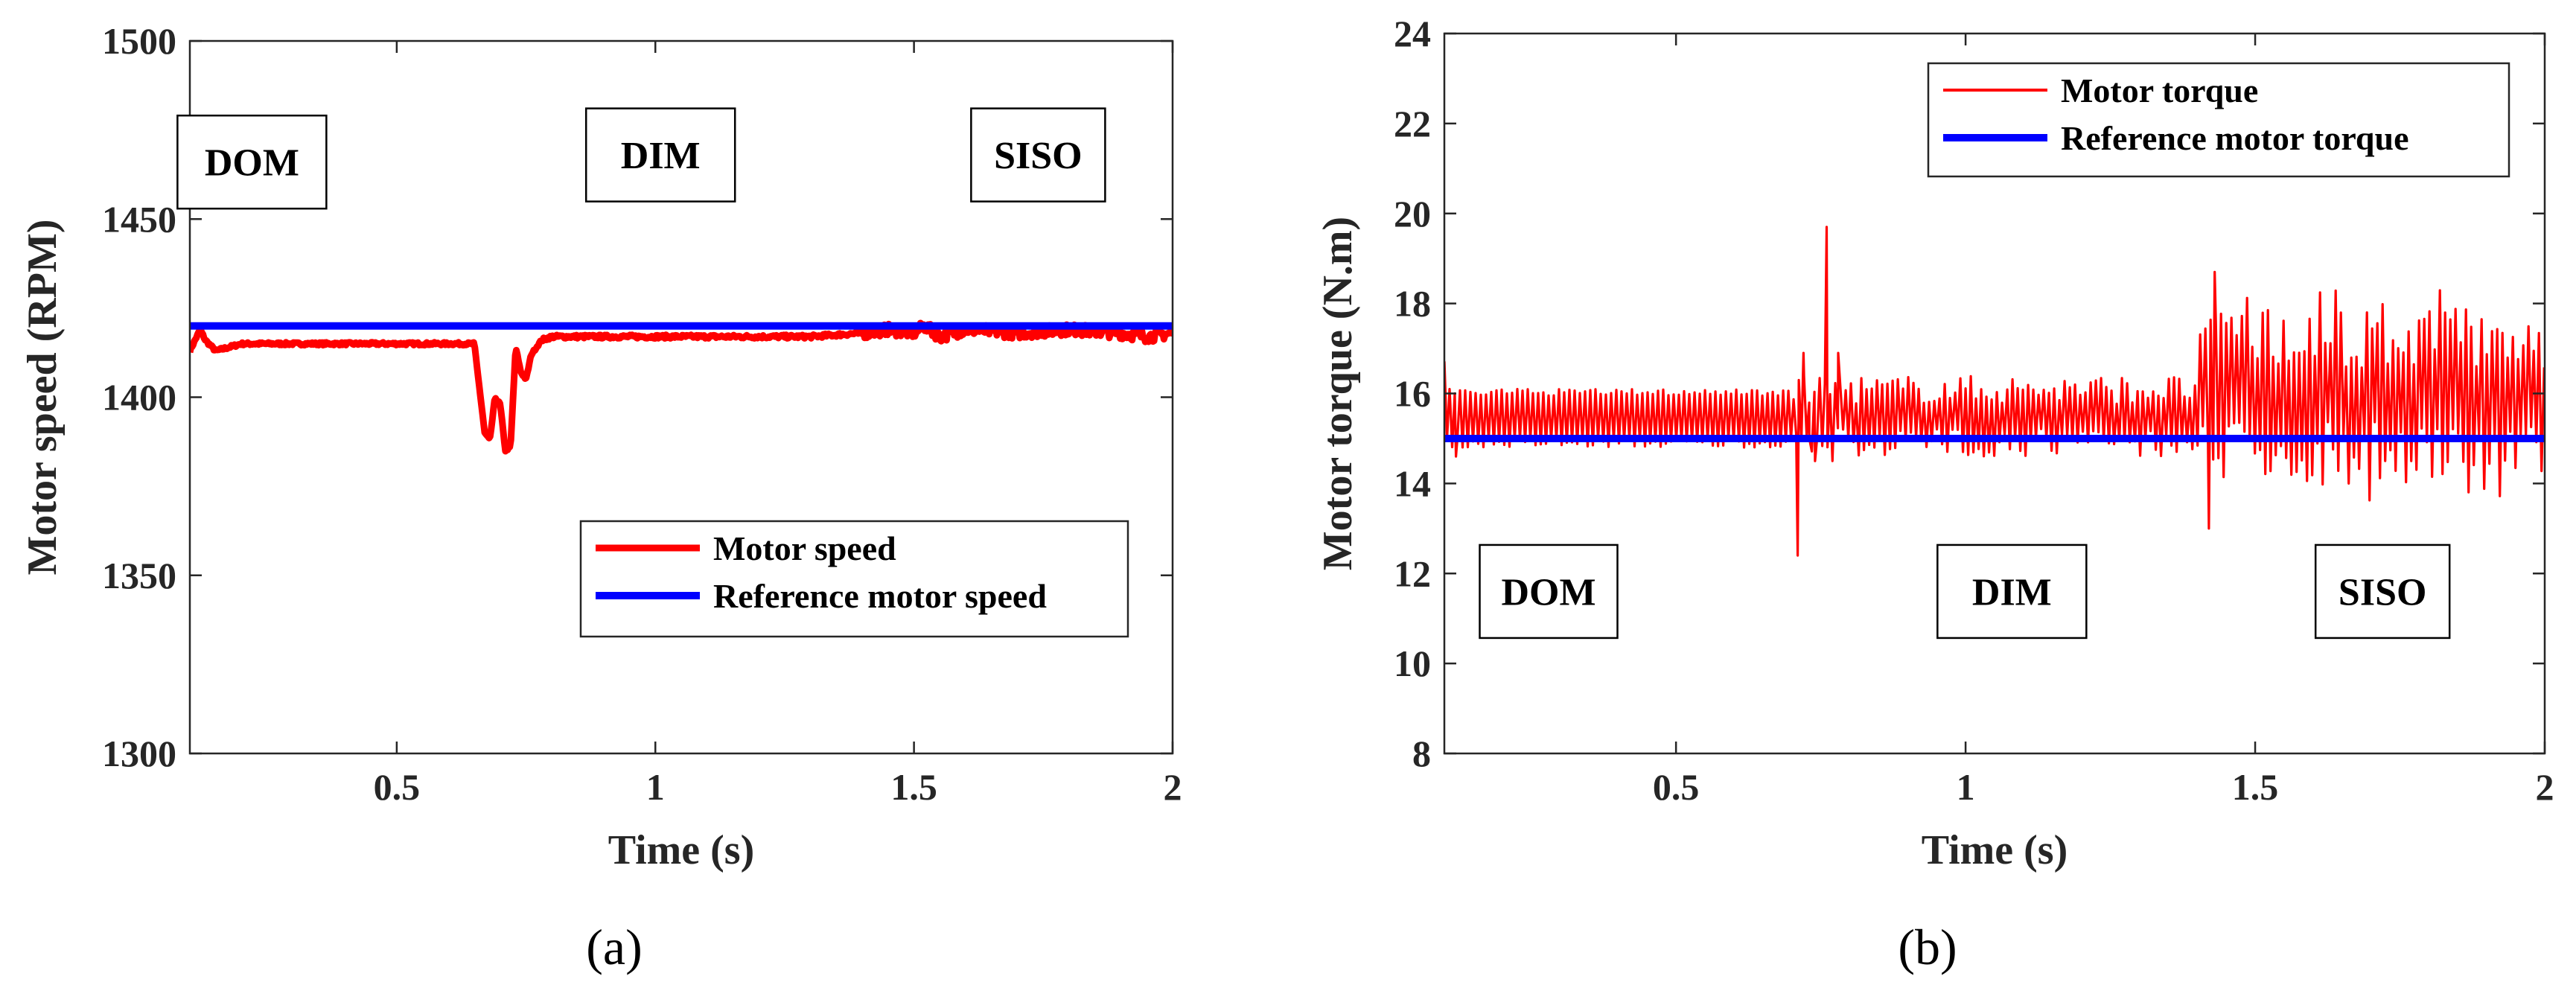 Image resolution: width=2576 pixels, height=985 pixels. Describe the element at coordinates (2159, 90) in the screenshot. I see `legend-label: Motor torque` at that location.